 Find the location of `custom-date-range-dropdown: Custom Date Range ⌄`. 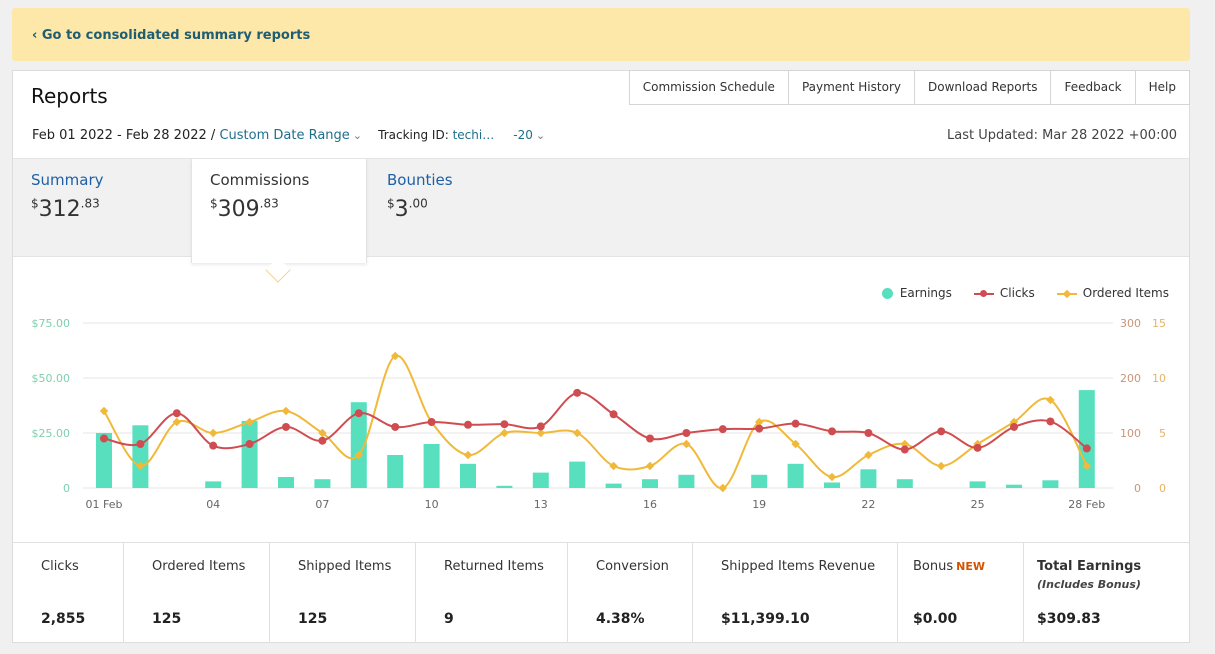

custom-date-range-dropdown: Custom Date Range ⌄ is located at coordinates (290, 135).